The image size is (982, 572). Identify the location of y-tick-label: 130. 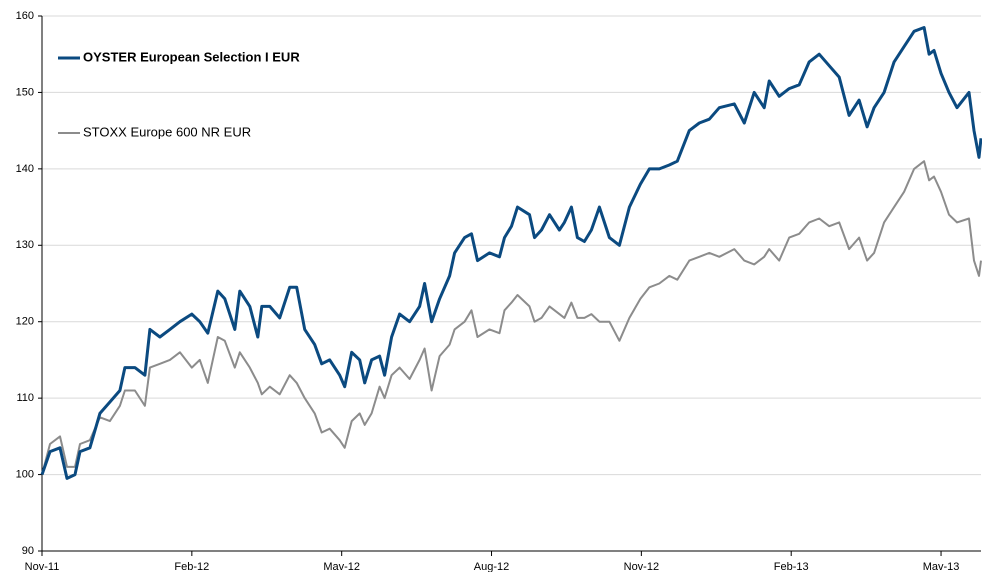
(25, 245).